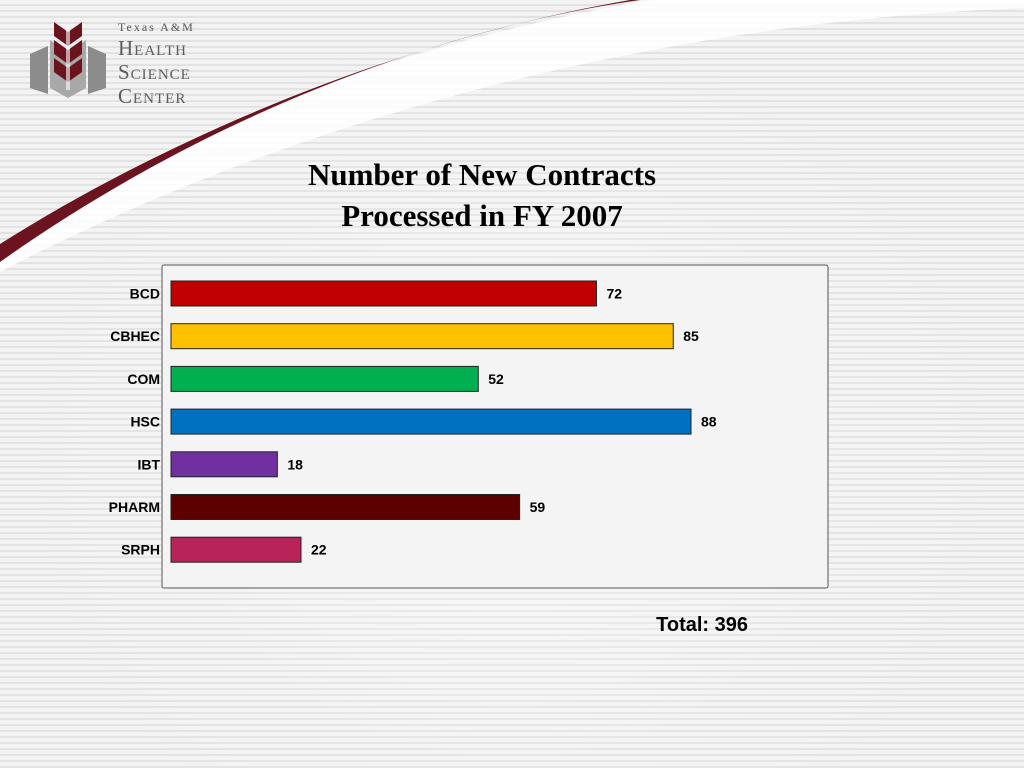 The width and height of the screenshot is (1024, 768). I want to click on logo-line-3: Science, so click(154, 72).